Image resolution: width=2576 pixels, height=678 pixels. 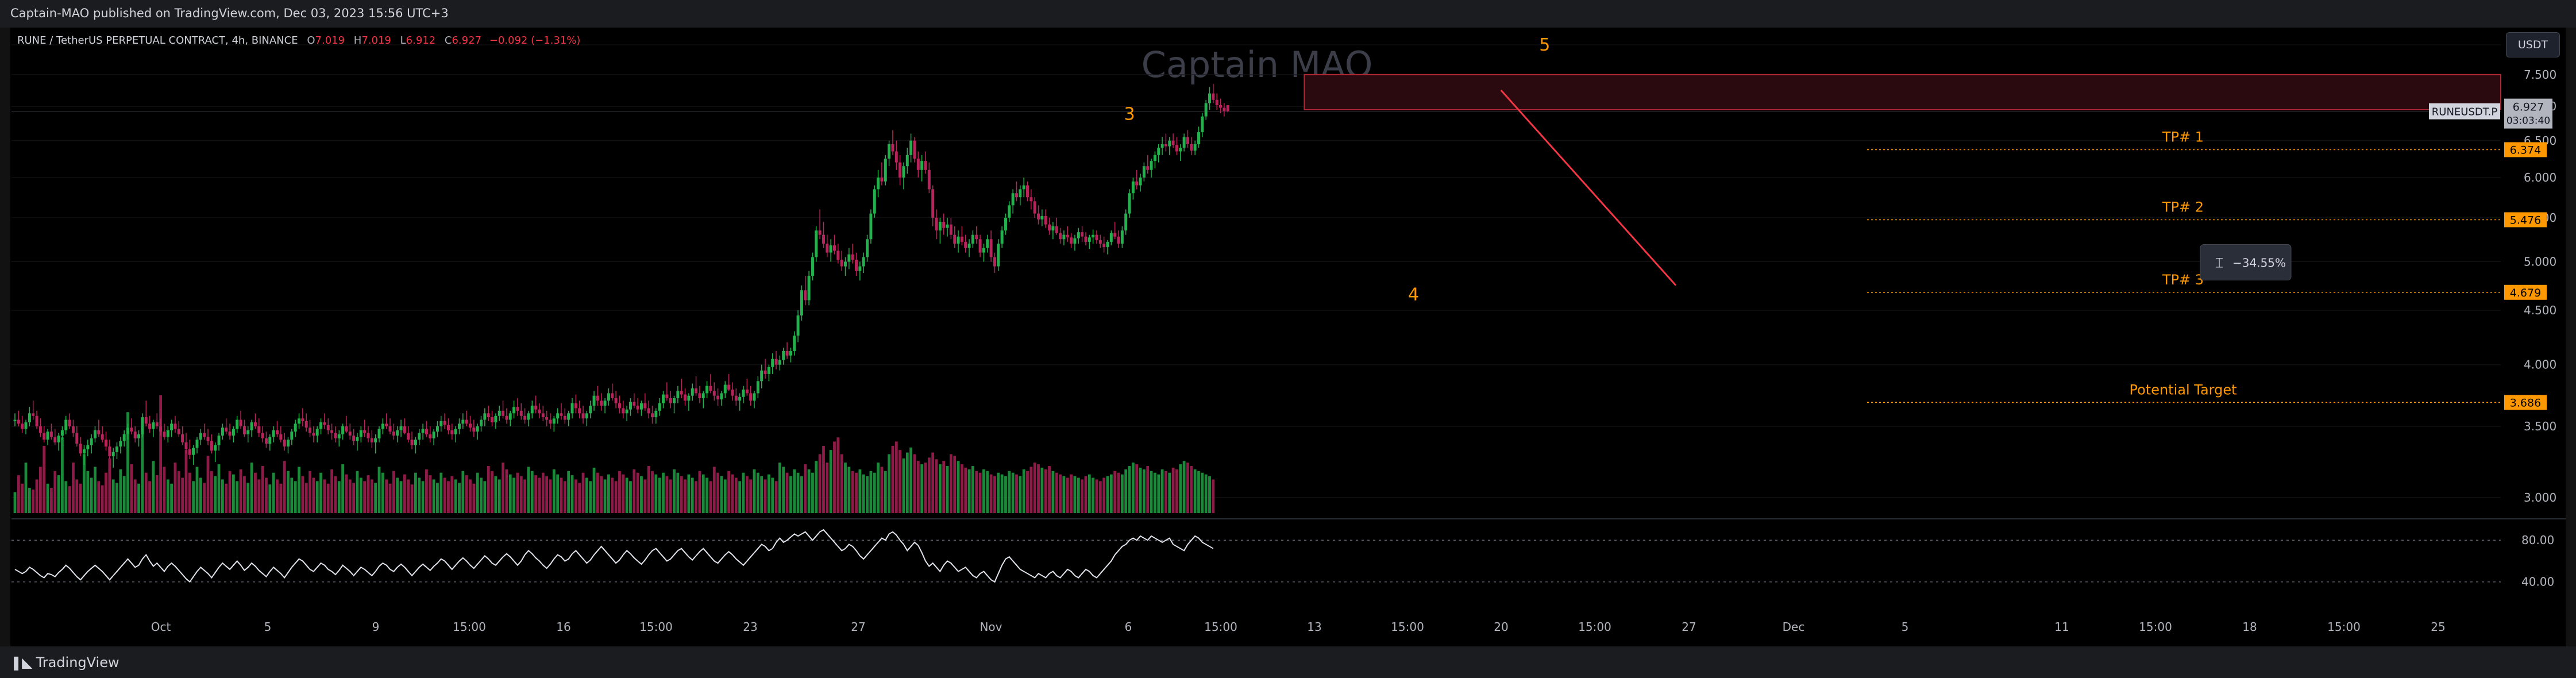 What do you see at coordinates (77, 662) in the screenshot?
I see `brand-name: TradingView` at bounding box center [77, 662].